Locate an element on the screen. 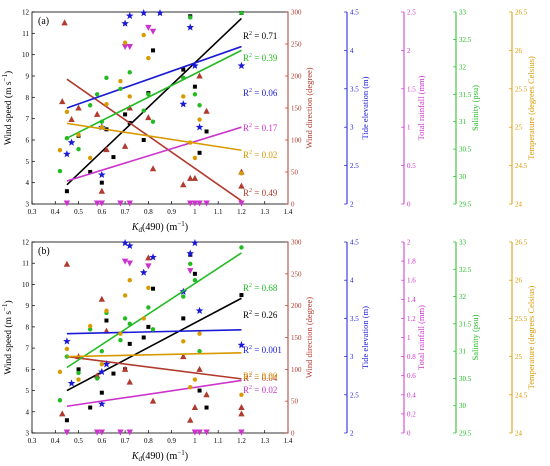 The image size is (550, 466). y-tick-label: 9 is located at coordinates (28, 306).